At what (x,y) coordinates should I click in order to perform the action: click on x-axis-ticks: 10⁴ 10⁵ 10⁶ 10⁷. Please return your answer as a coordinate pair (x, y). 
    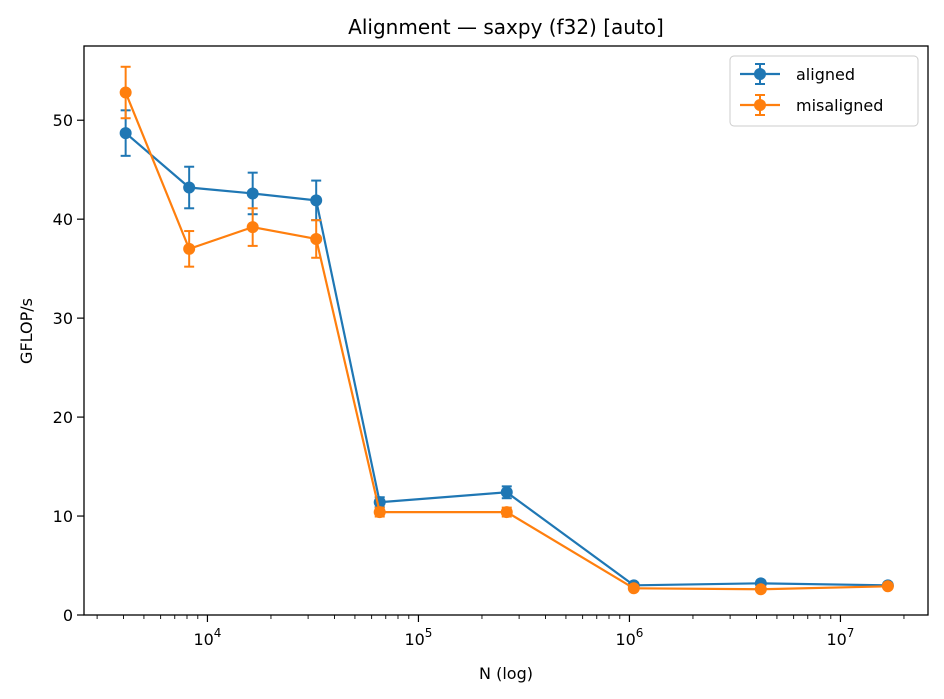
    Looking at the image, I should click on (500, 632).